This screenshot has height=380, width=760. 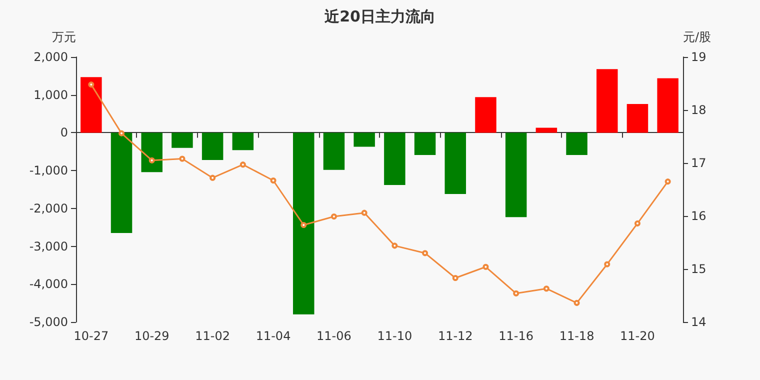 What do you see at coordinates (698, 163) in the screenshot?
I see `y2-tick-label: 17` at bounding box center [698, 163].